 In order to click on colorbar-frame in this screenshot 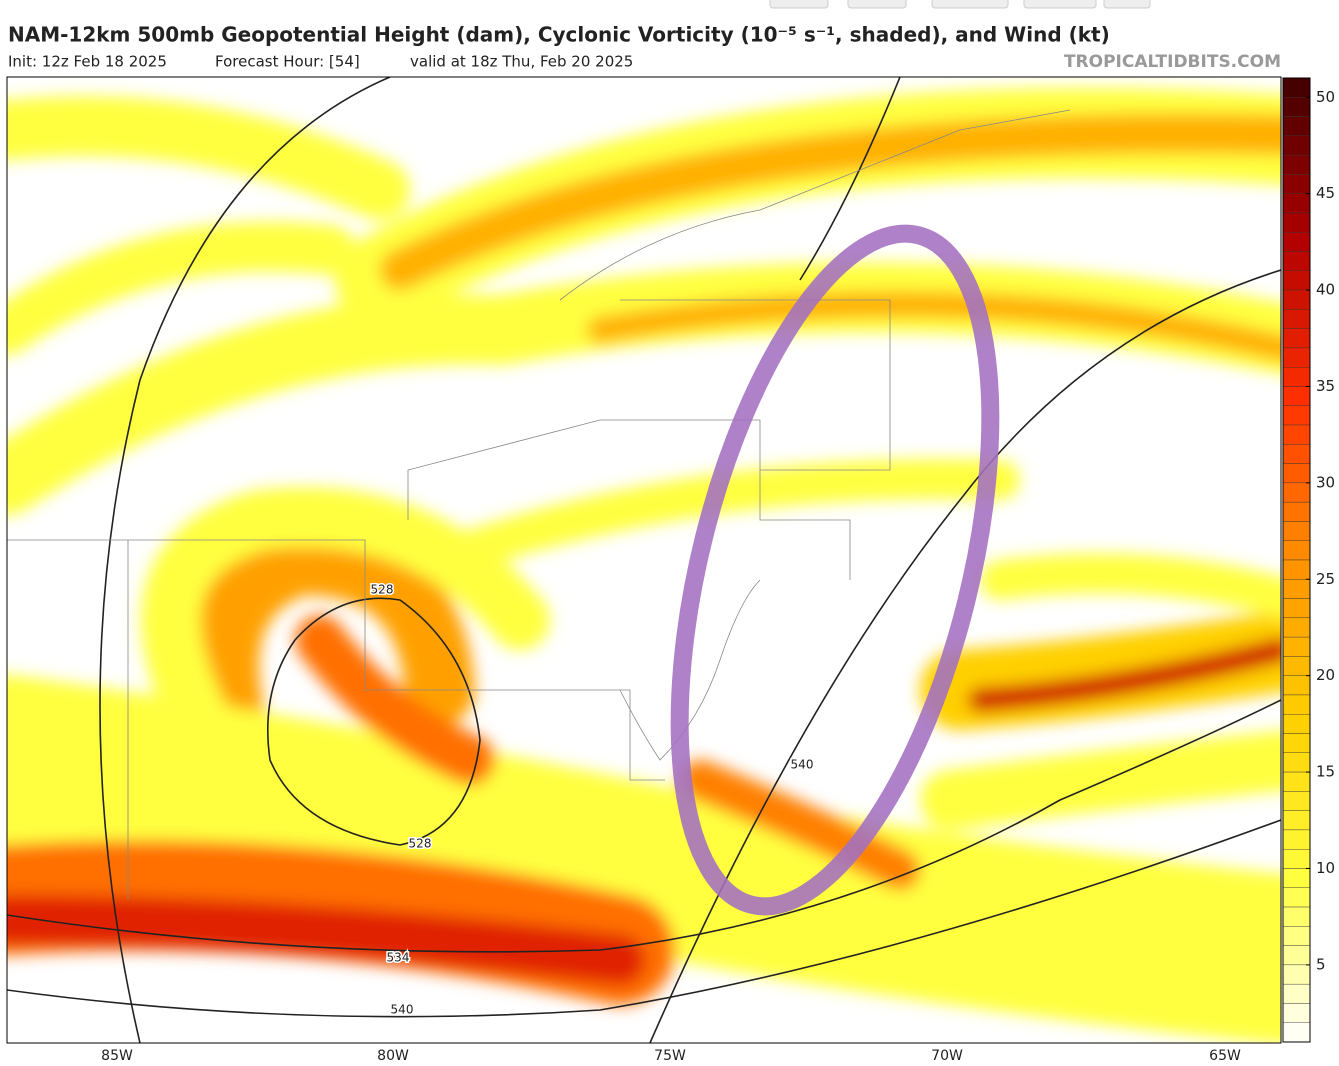, I will do `click(1296, 560)`.